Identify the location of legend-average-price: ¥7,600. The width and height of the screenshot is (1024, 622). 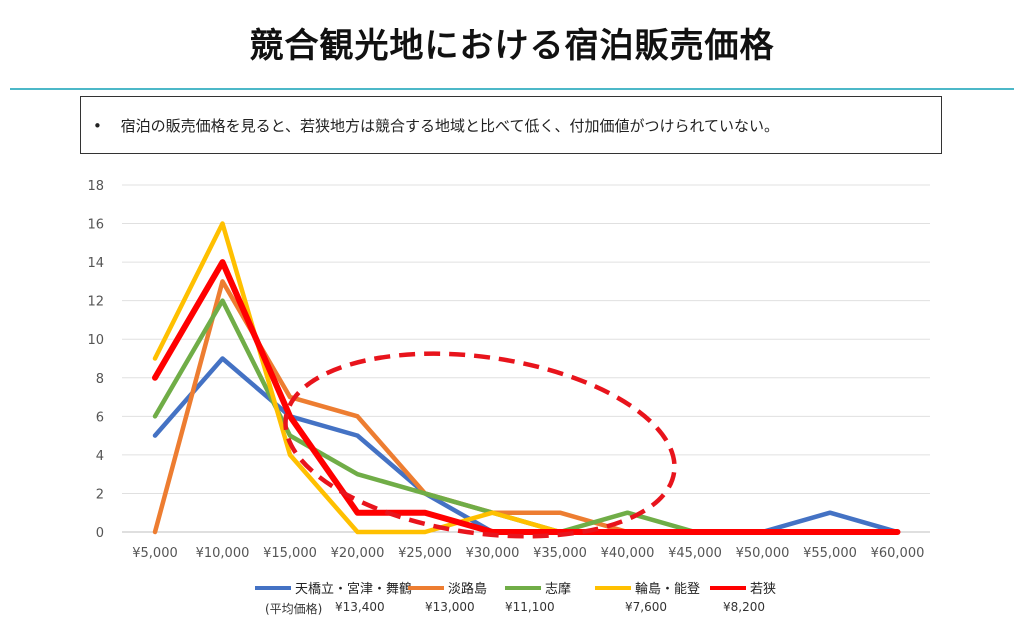
(646, 607).